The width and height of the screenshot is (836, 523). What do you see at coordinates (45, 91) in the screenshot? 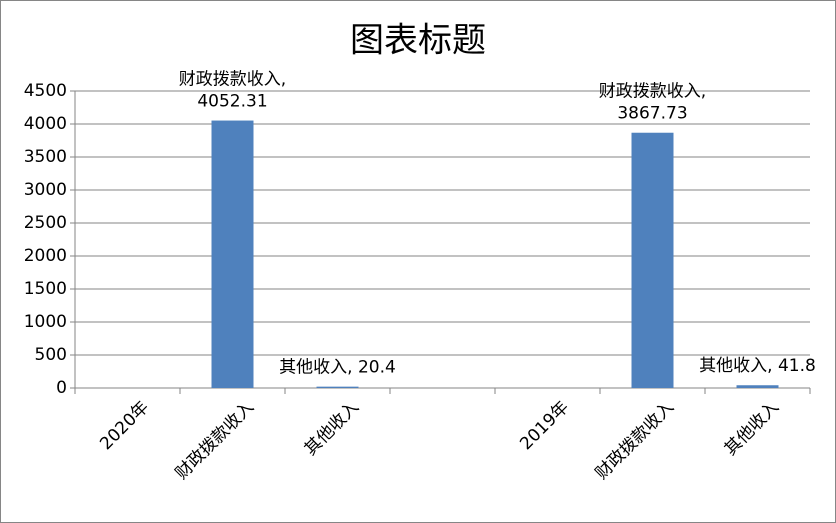
I see `y-tick-label: 4500` at bounding box center [45, 91].